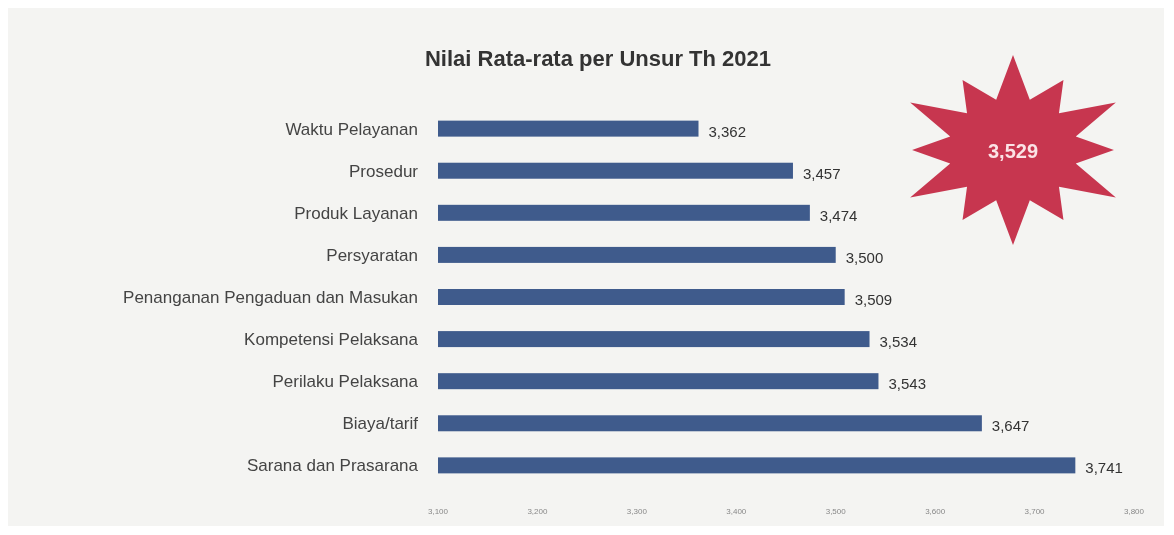 The height and width of the screenshot is (535, 1174). What do you see at coordinates (727, 131) in the screenshot?
I see `data-label: 3,362` at bounding box center [727, 131].